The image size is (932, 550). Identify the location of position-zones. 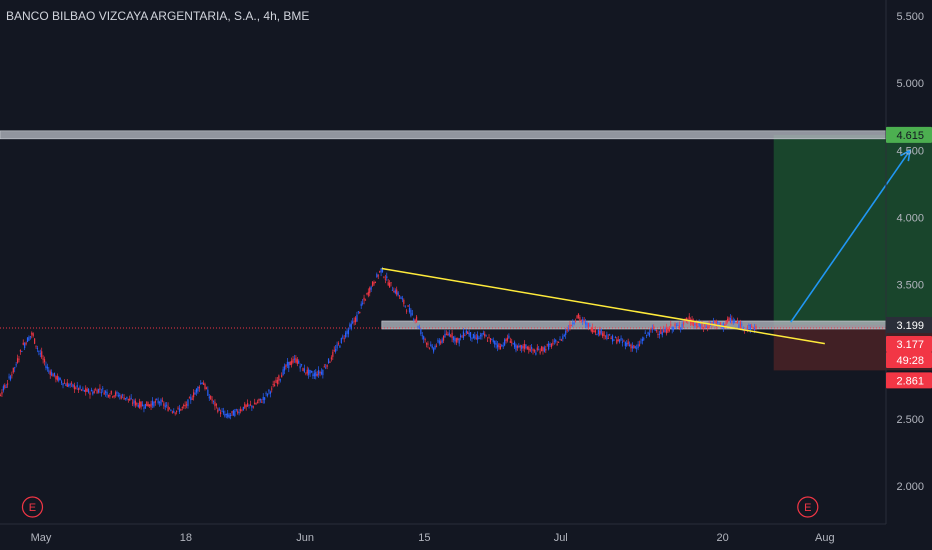
(852, 252).